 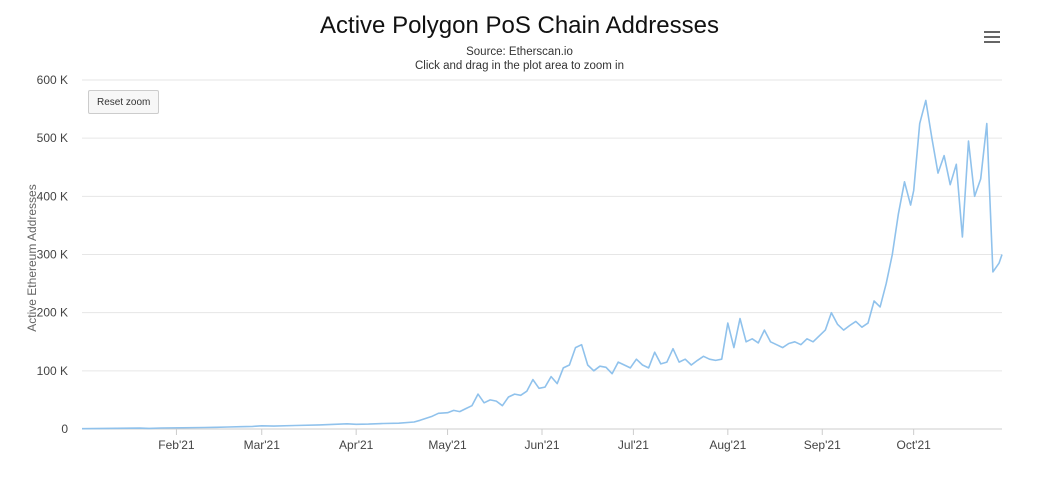 I want to click on y-tick-label: 600 K, so click(x=52, y=80).